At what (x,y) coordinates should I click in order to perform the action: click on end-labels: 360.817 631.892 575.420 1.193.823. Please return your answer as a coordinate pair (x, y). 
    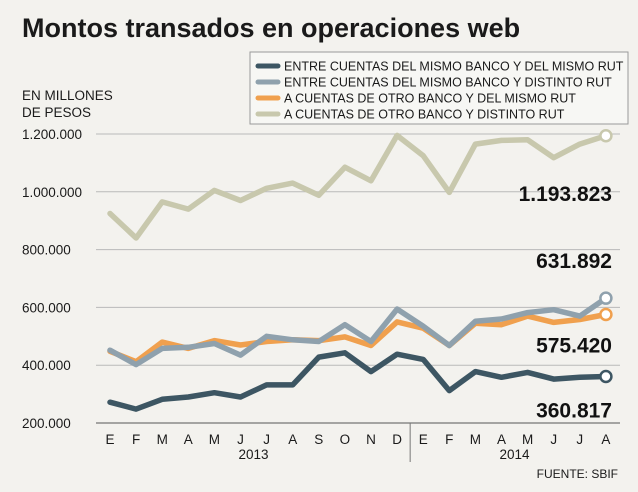
    Looking at the image, I should click on (565, 303).